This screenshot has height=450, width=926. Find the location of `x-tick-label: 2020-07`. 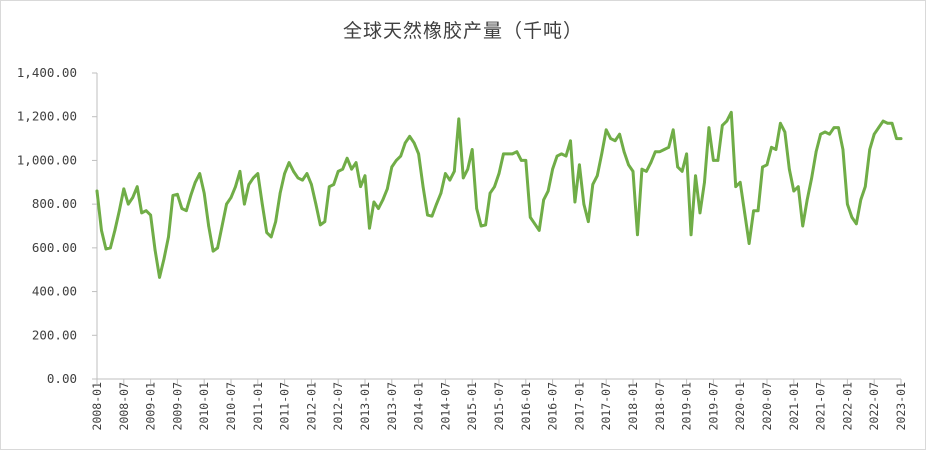

x-tick-label: 2020-07 is located at coordinates (767, 406).